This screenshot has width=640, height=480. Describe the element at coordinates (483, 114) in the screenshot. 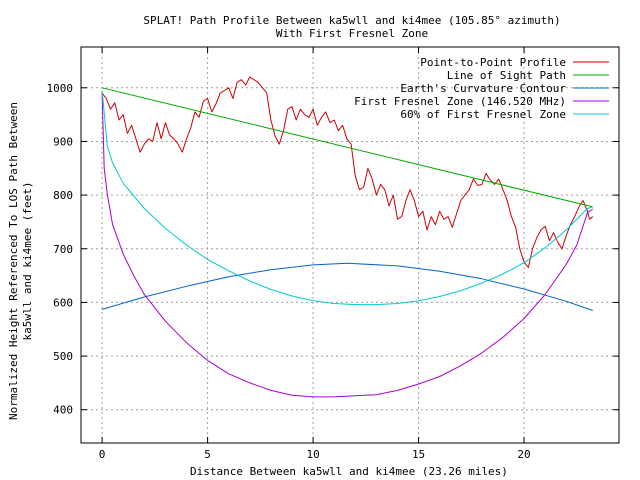

I see `legend-label-60-of-first-fresnel-zone: 60% of First Fresnel Zone` at that location.